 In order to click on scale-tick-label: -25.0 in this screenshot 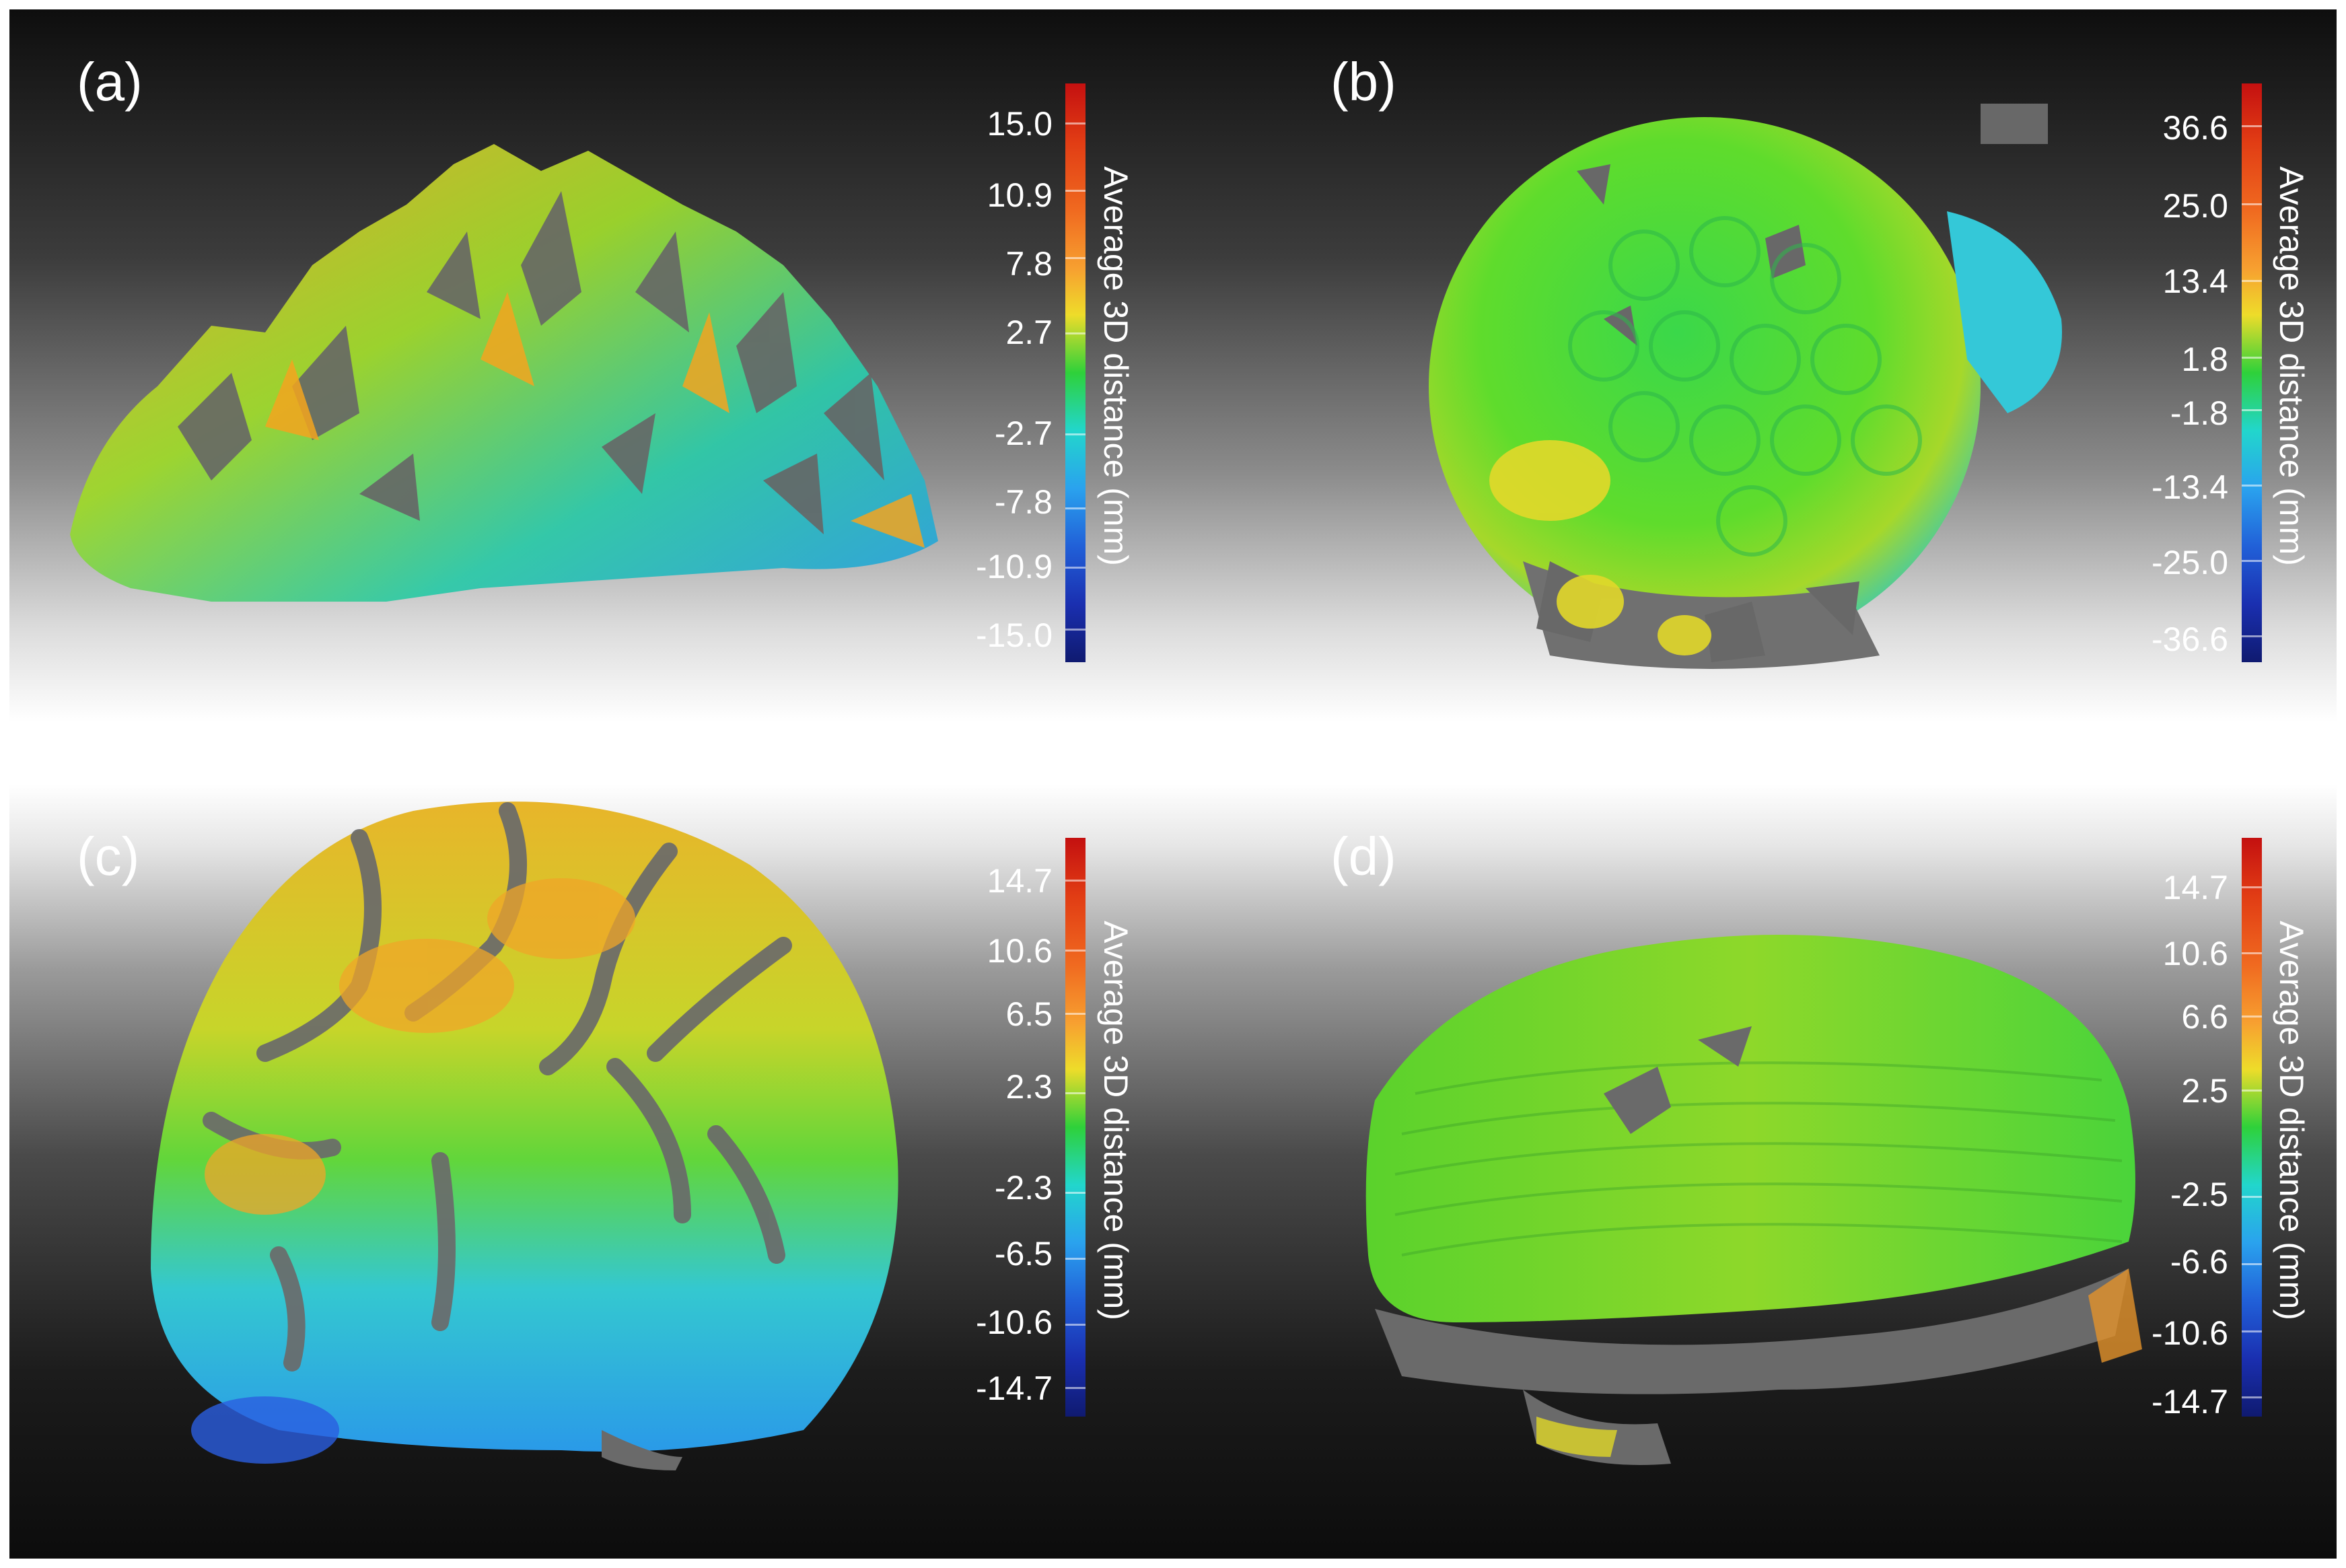, I will do `click(2190, 562)`.